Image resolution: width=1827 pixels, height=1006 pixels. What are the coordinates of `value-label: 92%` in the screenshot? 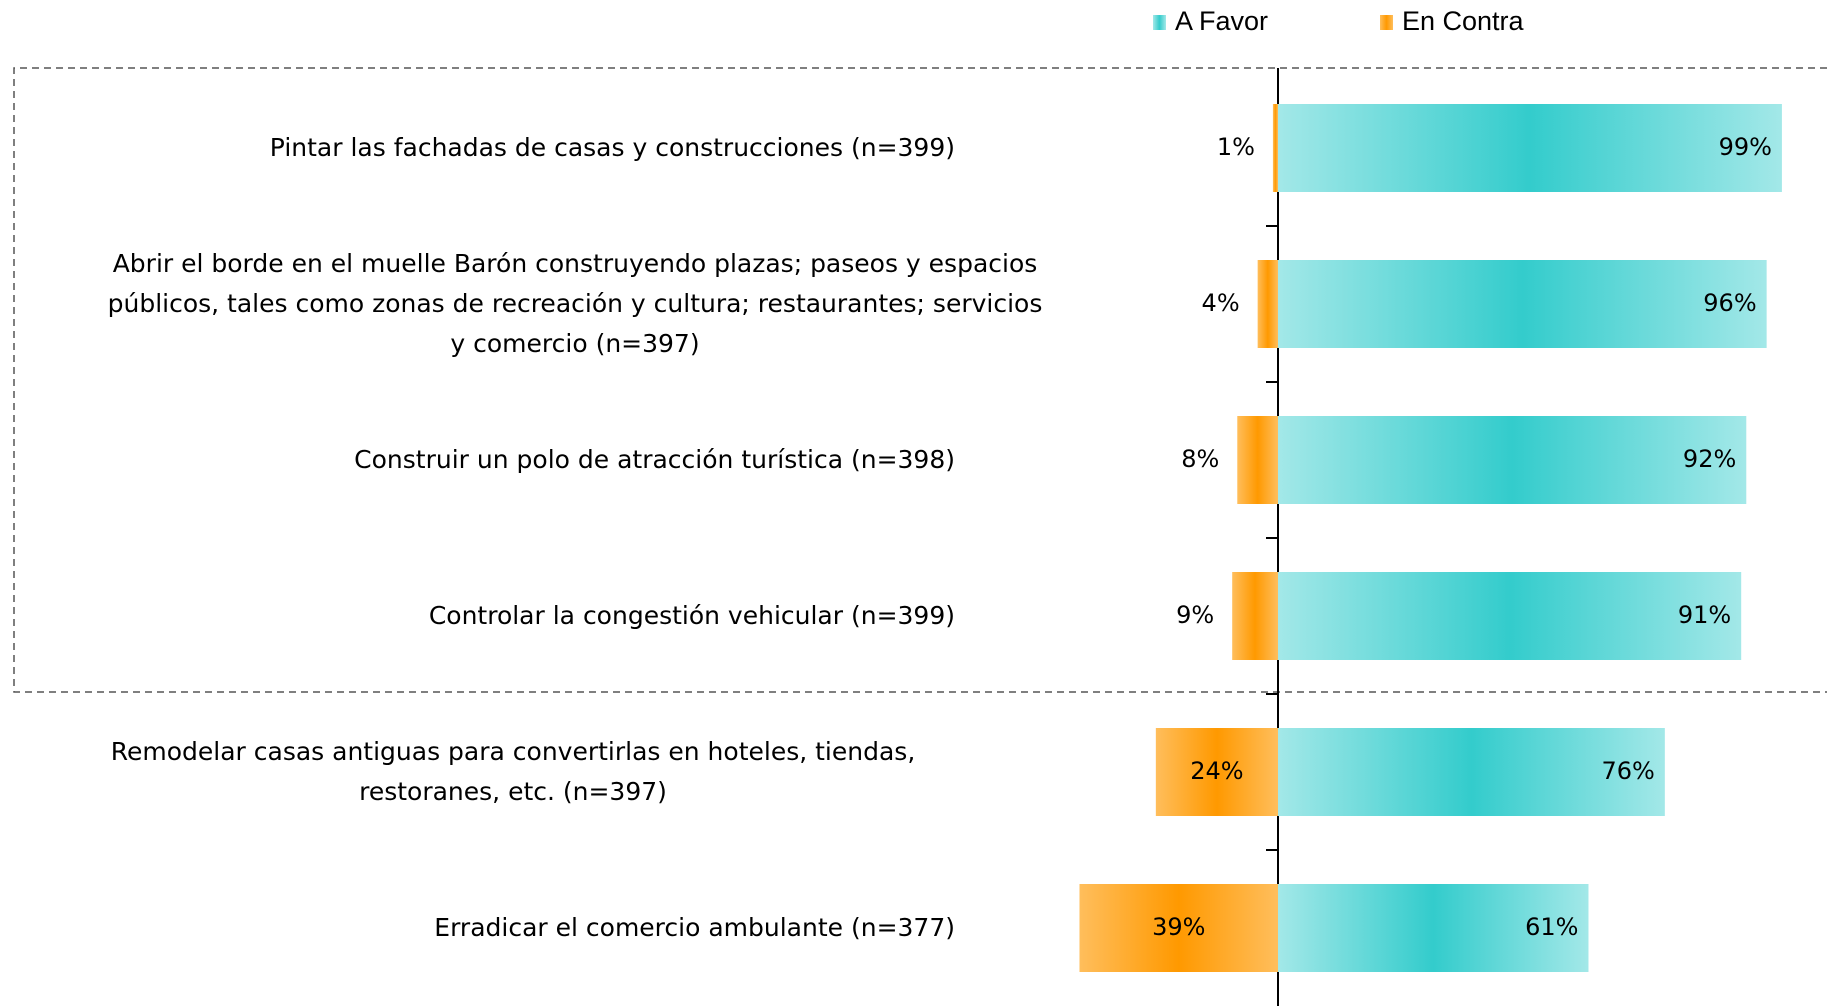 It's located at (1709, 459).